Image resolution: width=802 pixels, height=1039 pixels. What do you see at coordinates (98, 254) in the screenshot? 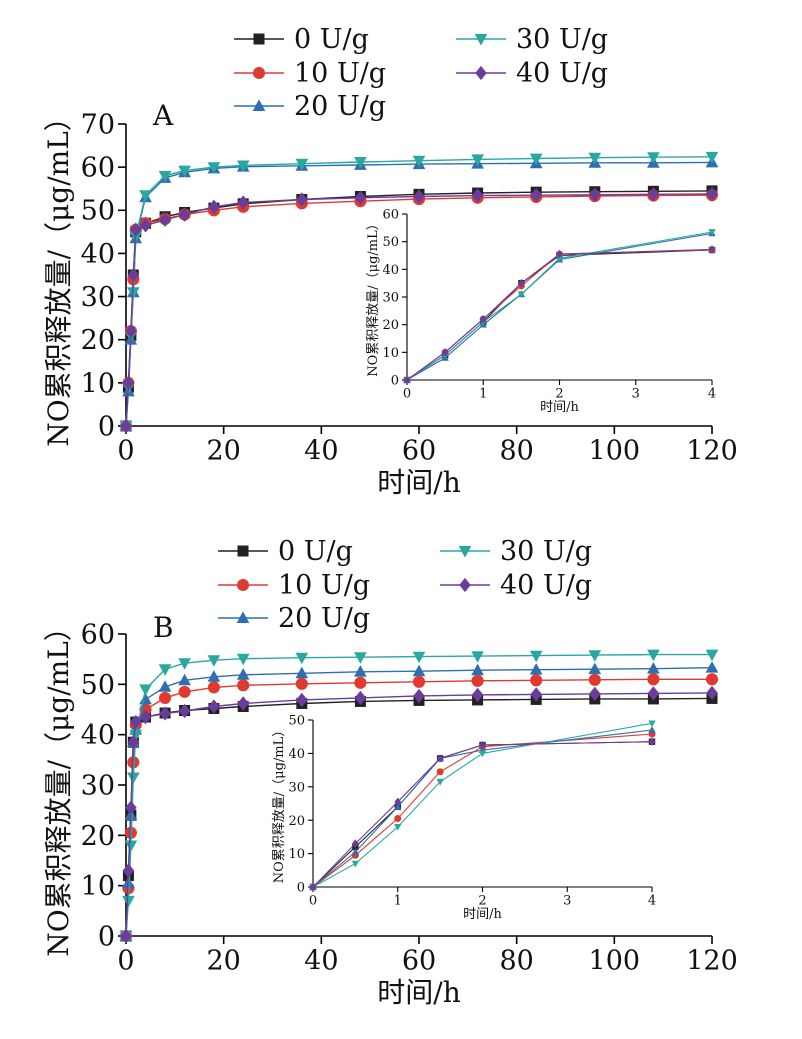
I see `y-tick-label: 40` at bounding box center [98, 254].